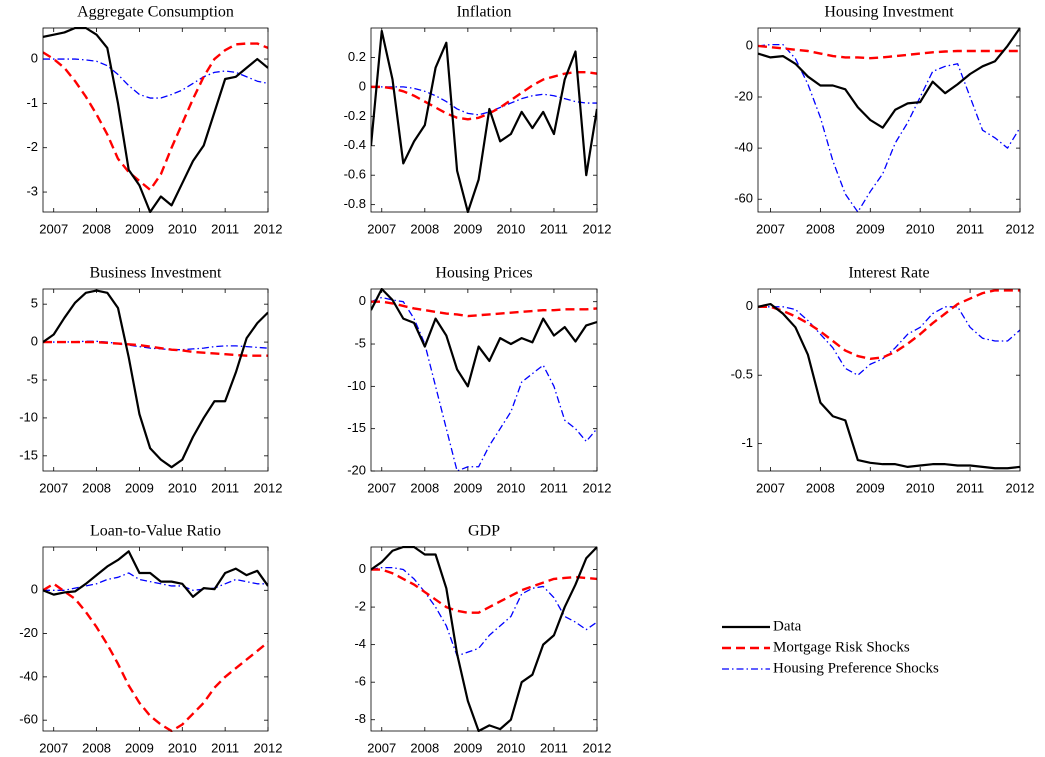  Describe the element at coordinates (360, 718) in the screenshot. I see `y-tick-label: -8` at that location.